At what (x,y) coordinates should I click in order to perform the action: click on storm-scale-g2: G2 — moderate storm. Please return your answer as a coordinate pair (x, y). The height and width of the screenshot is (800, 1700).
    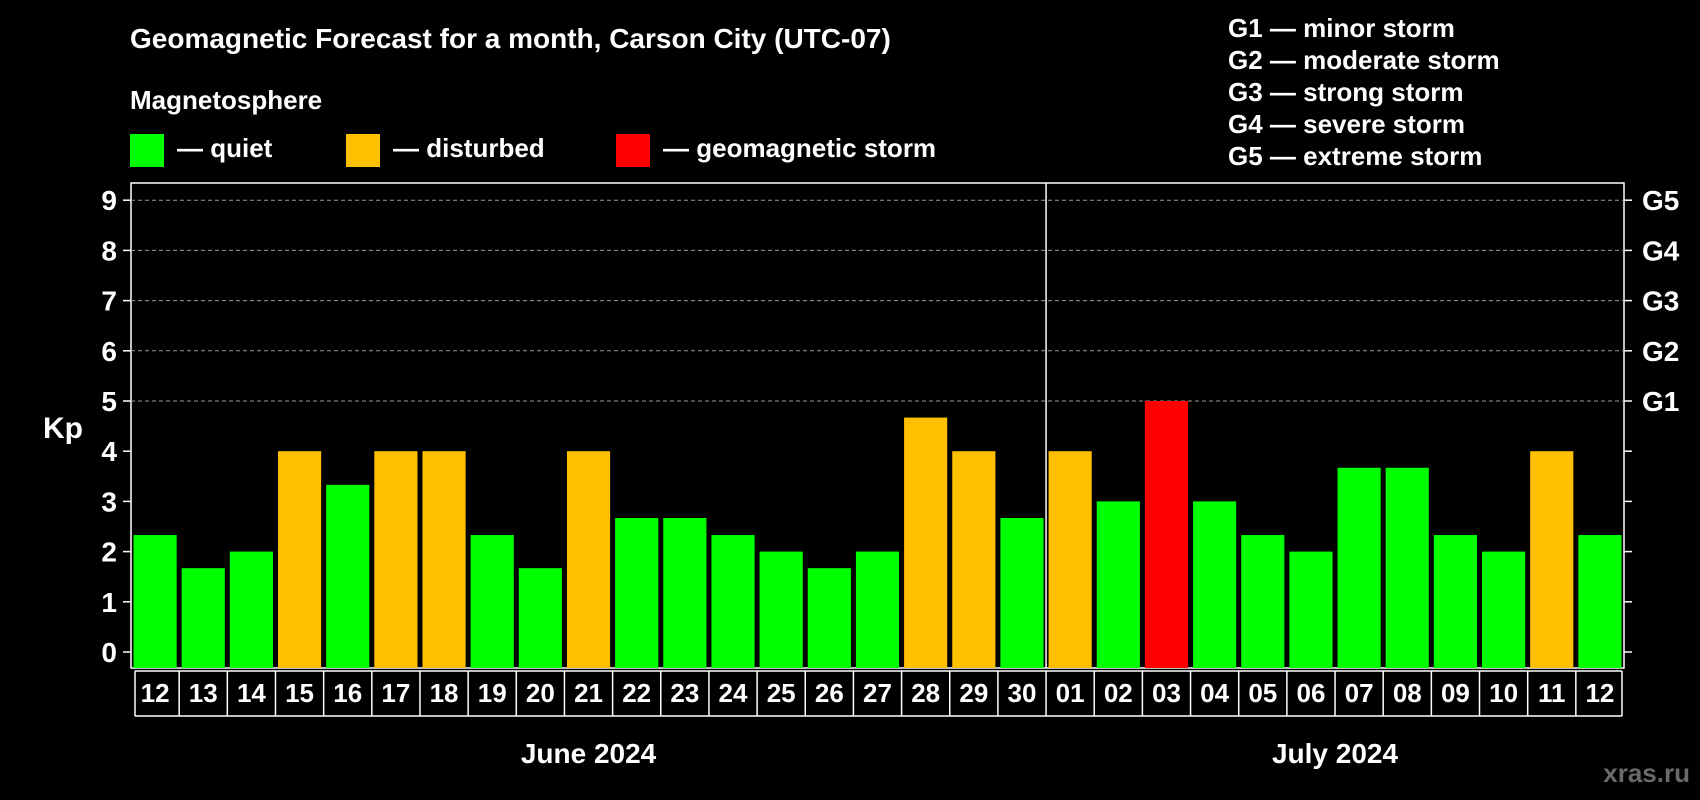
    Looking at the image, I should click on (1364, 60).